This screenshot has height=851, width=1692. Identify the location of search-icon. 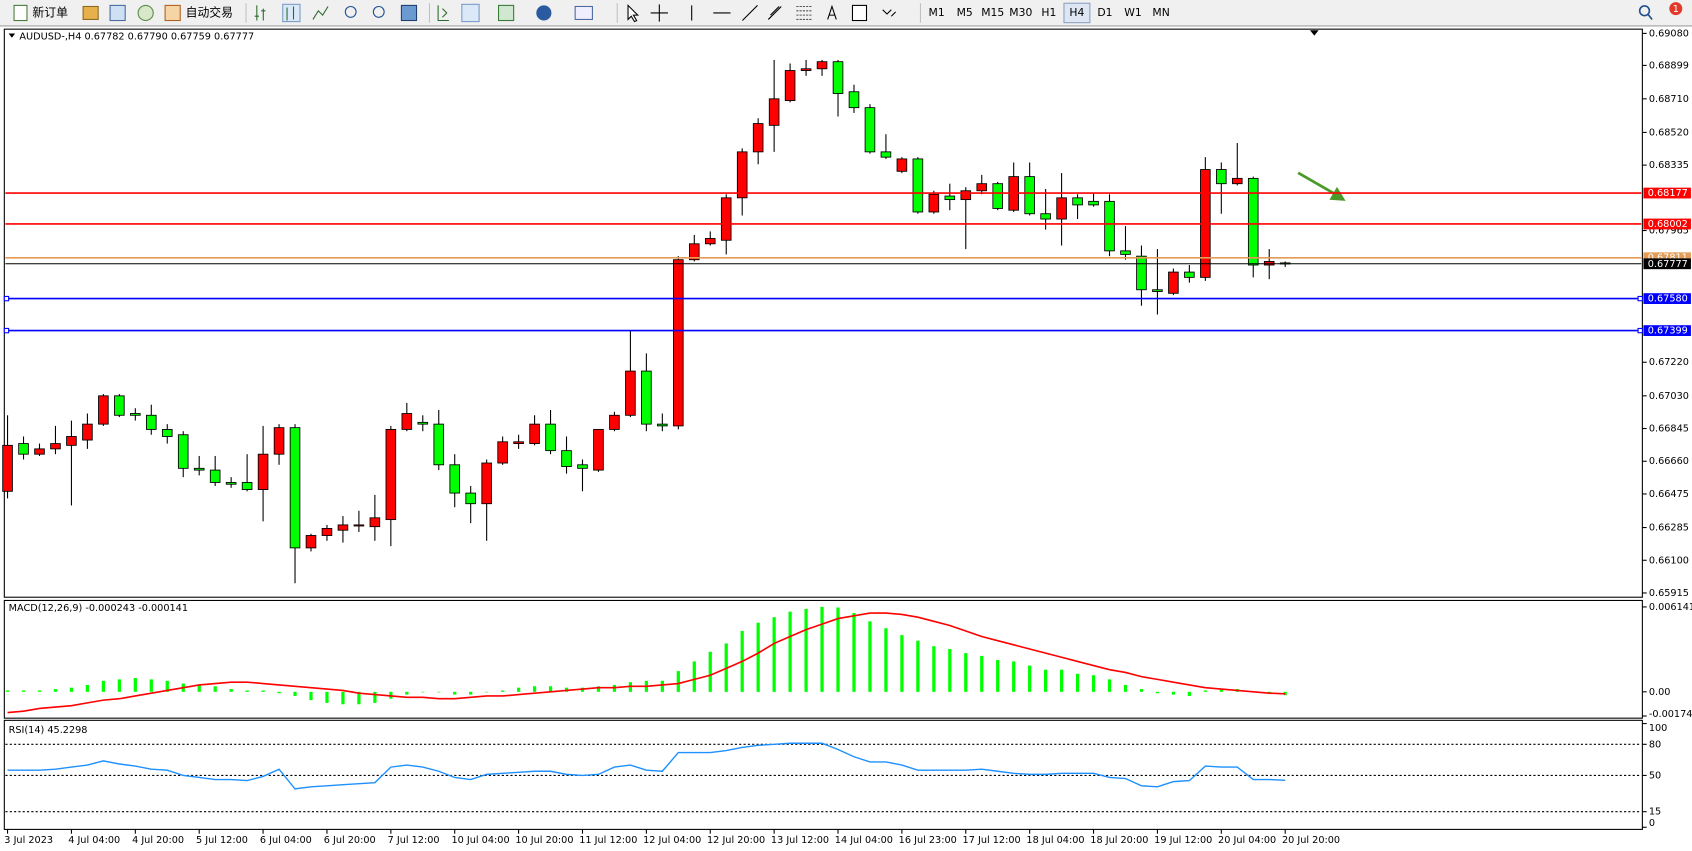
(1644, 11).